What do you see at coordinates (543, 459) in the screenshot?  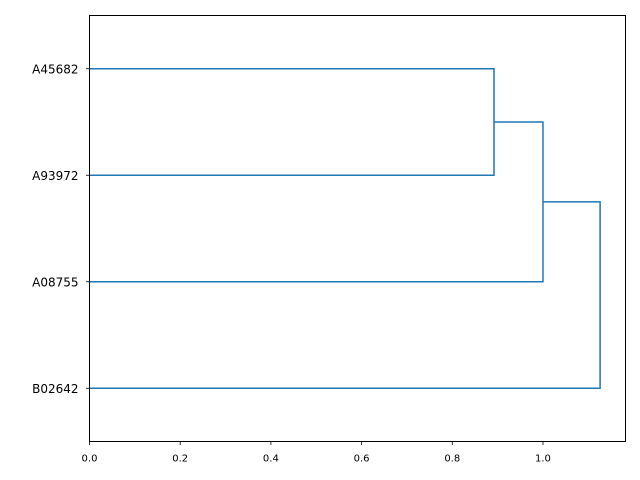 I see `x-tick-label: 1.0` at bounding box center [543, 459].